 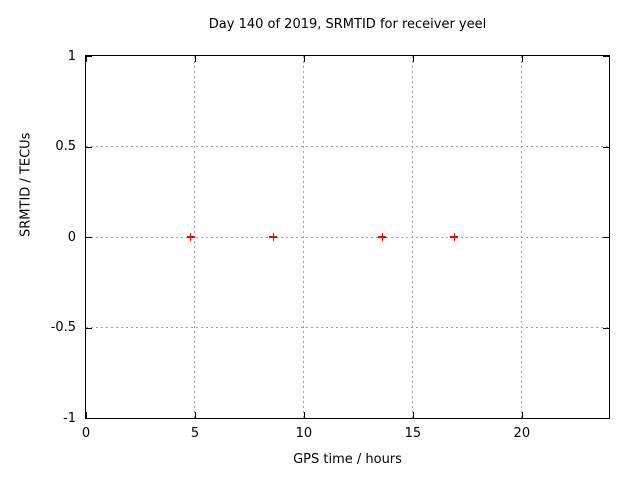 I want to click on y-tick-label: 0.5, so click(x=65, y=146).